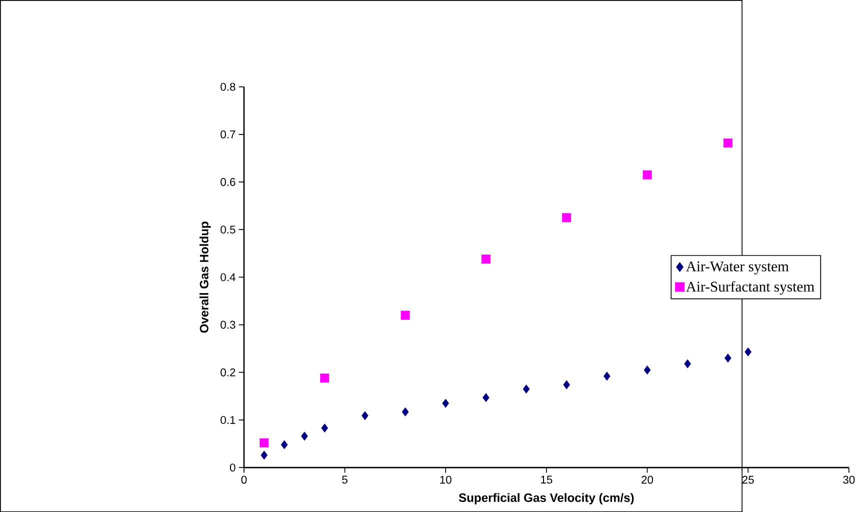  Describe the element at coordinates (205, 277) in the screenshot. I see `y-axis-title: Overall Gas Holdup` at that location.